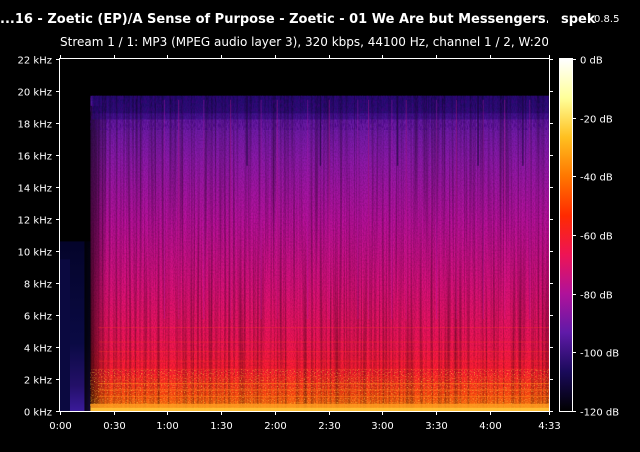 The height and width of the screenshot is (452, 640). I want to click on y-tick-label: 20 kHz, so click(35, 93).